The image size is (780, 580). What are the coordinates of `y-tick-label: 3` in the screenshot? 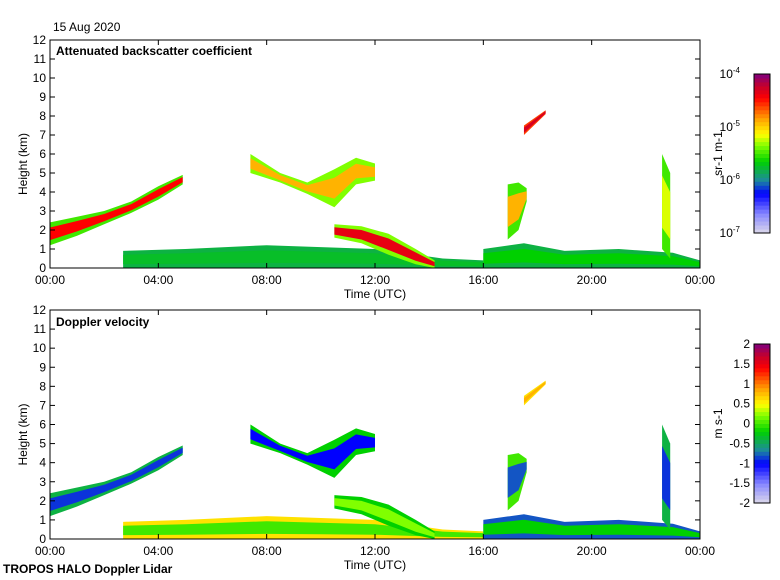 It's located at (42, 482).